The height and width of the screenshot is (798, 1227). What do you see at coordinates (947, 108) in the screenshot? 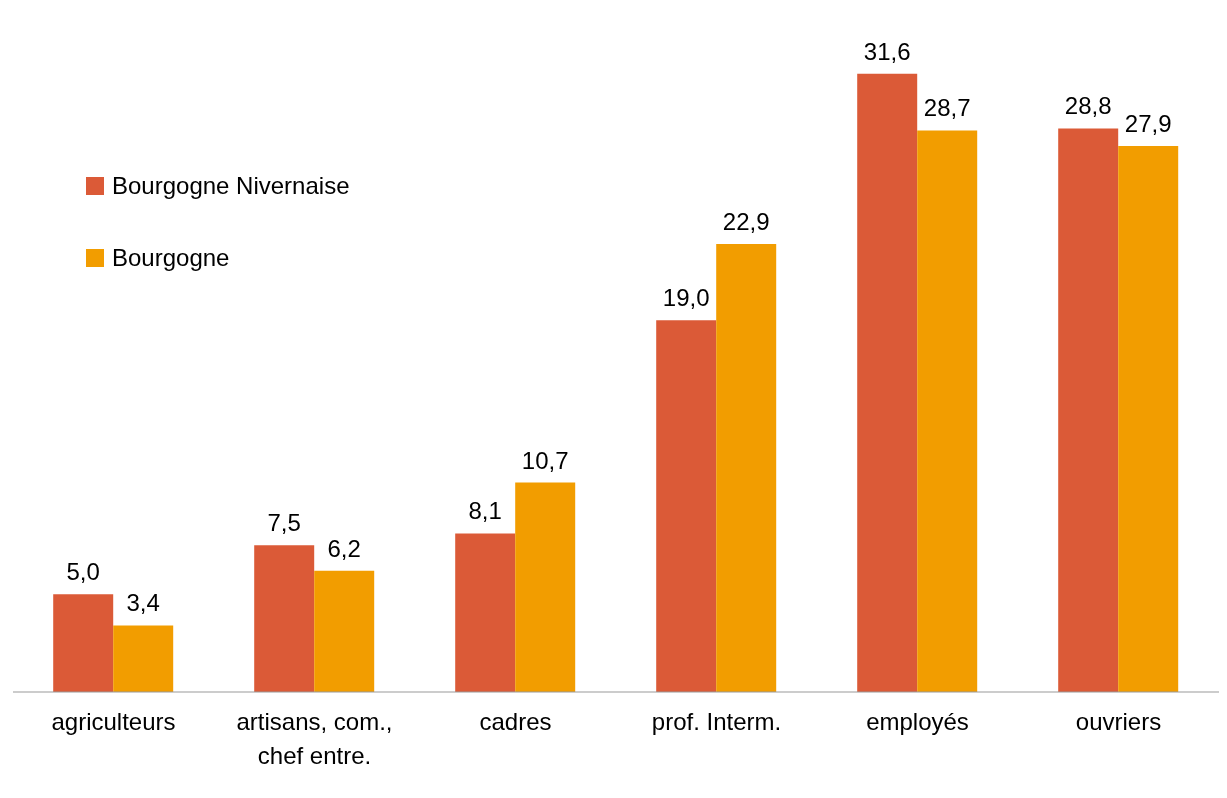
I see `data-label: 28,7` at bounding box center [947, 108].